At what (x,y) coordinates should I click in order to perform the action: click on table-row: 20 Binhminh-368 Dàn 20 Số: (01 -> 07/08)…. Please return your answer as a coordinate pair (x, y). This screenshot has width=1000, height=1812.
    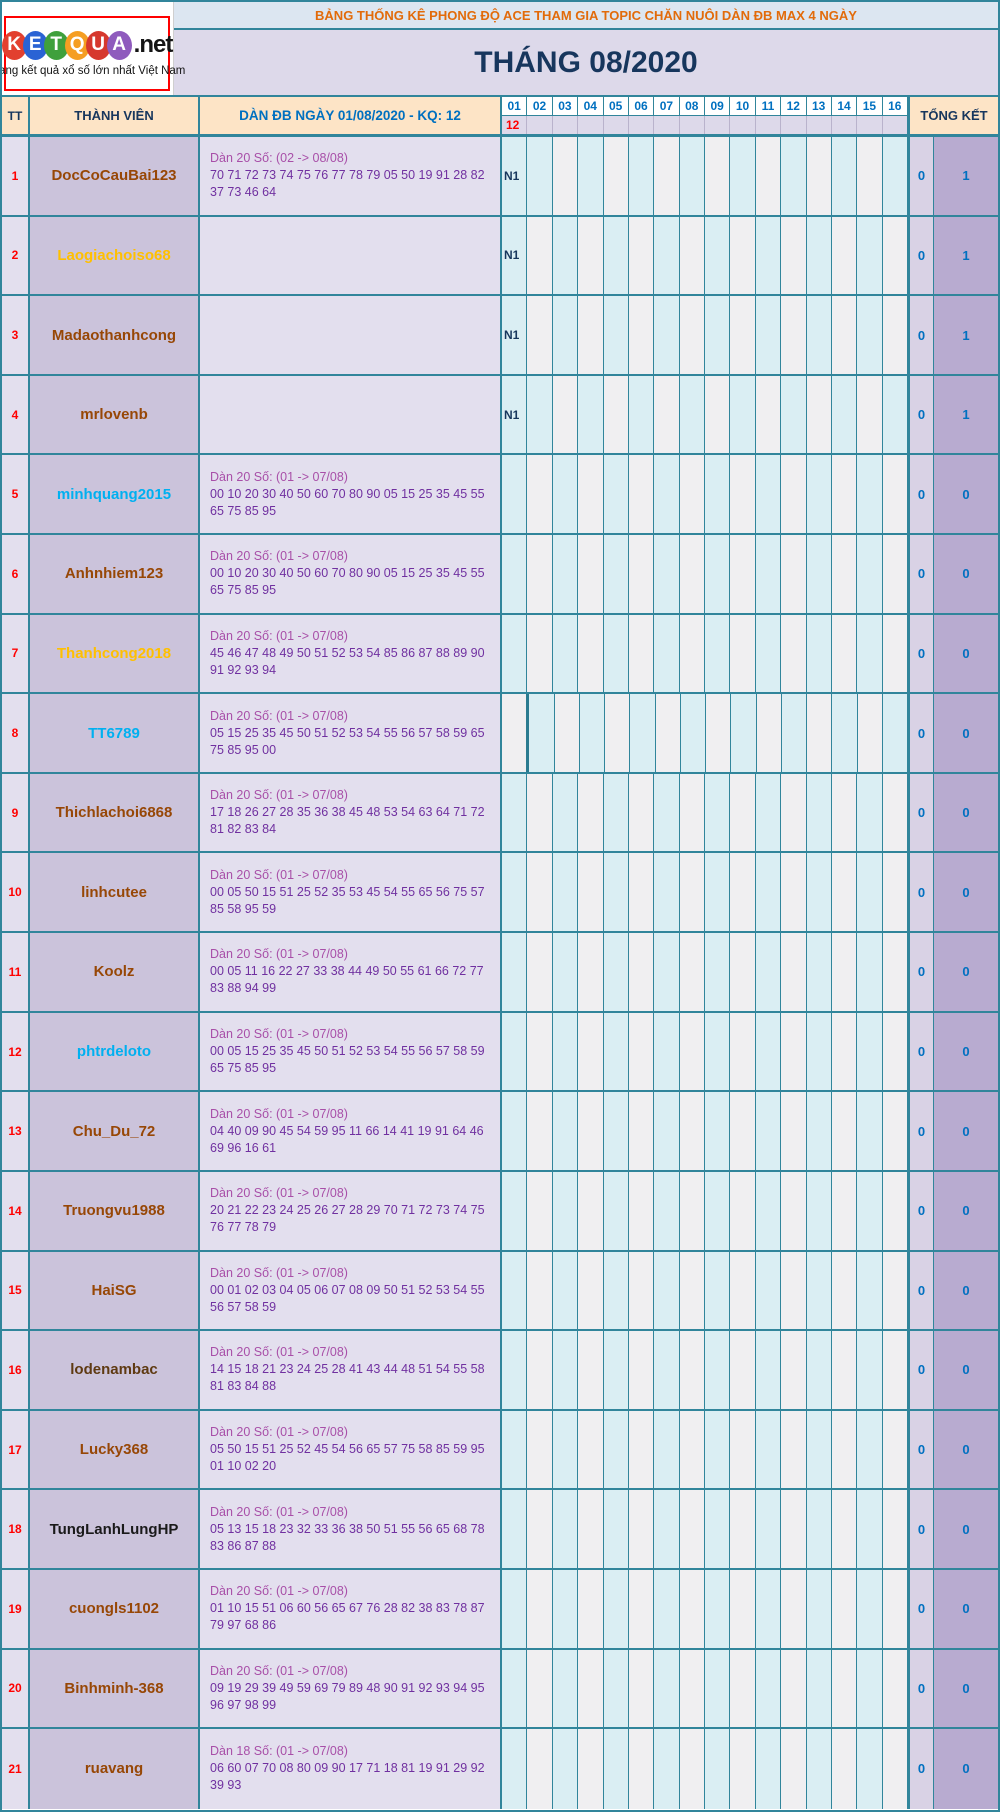
    Looking at the image, I should click on (500, 1689).